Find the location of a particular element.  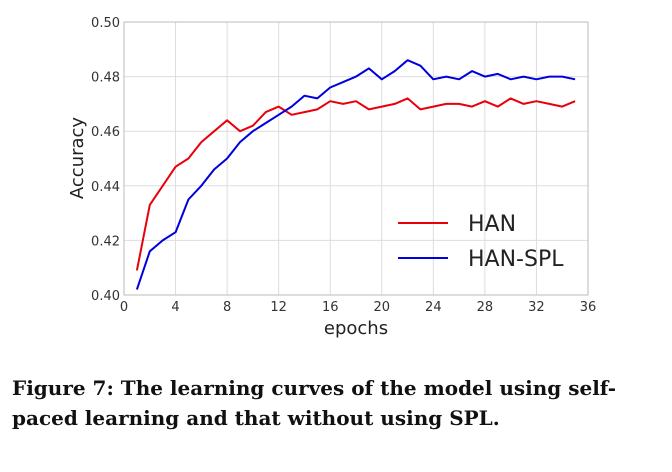

y-tick-labels: 0.40 0.42 0.44 0.46 0.48 0.50 is located at coordinates (105, 160).